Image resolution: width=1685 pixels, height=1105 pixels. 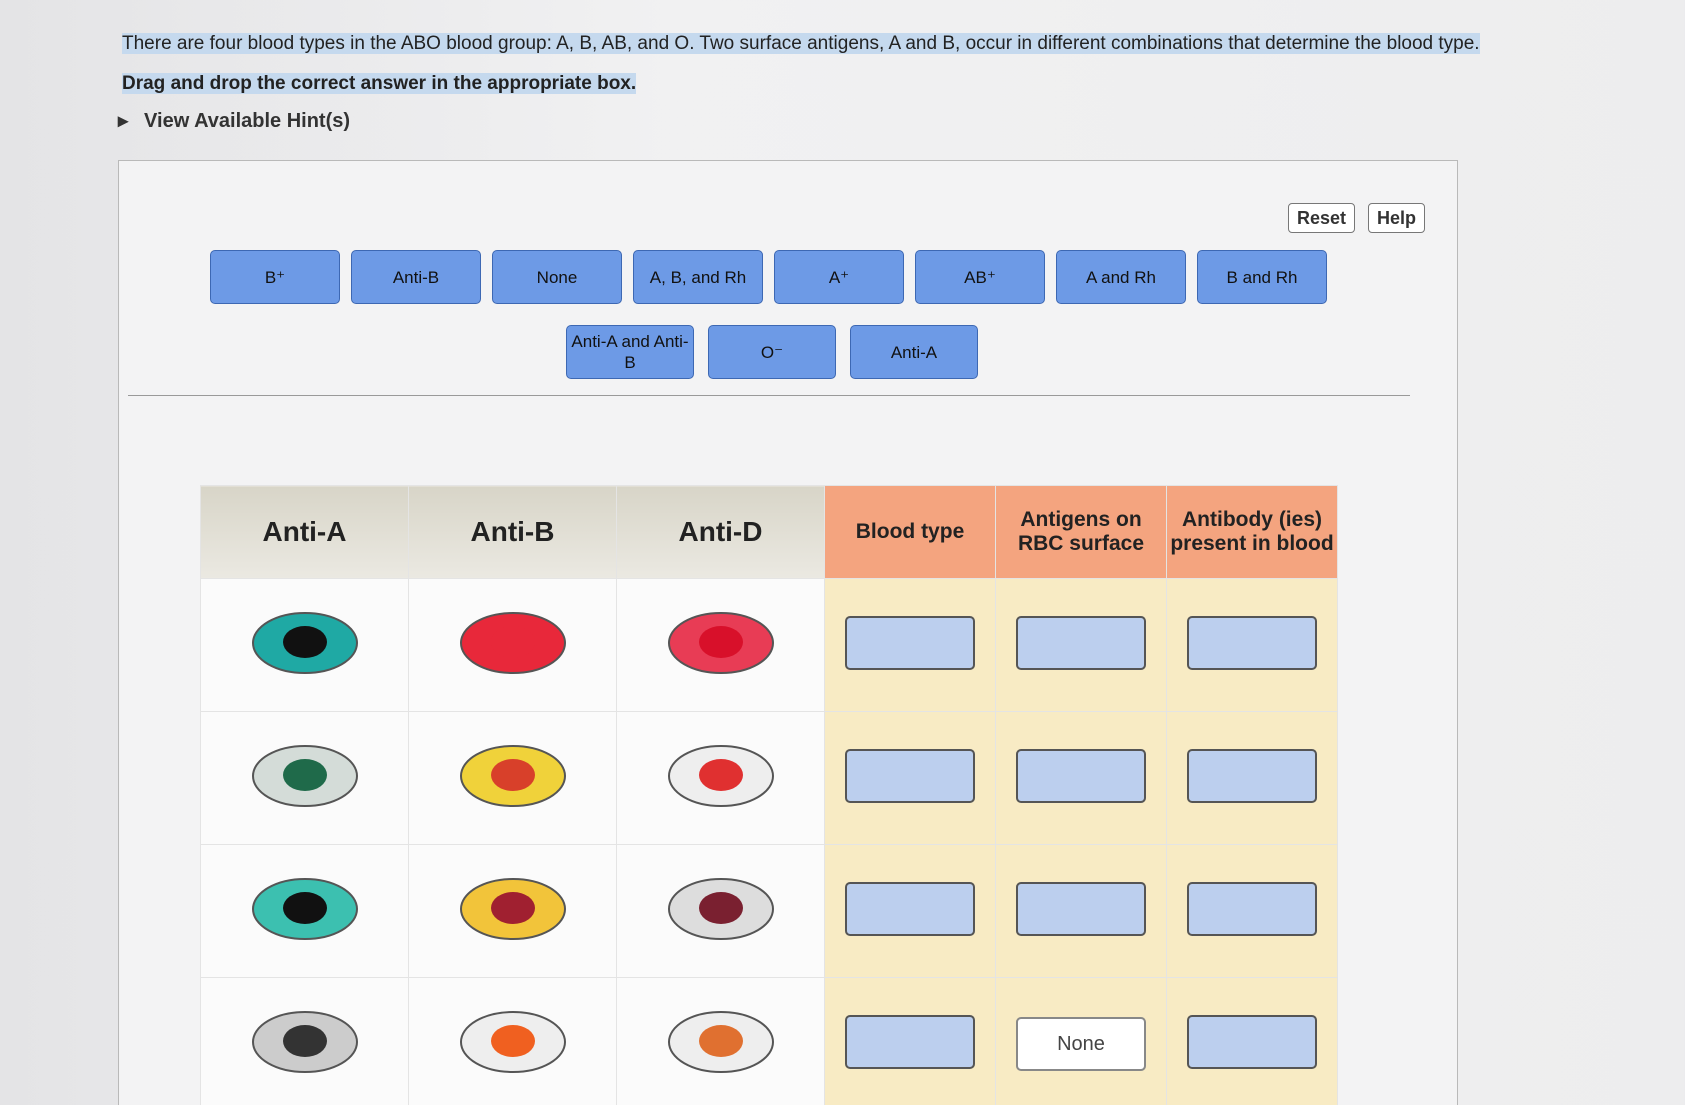 What do you see at coordinates (557, 277) in the screenshot?
I see `answer-choice: None` at bounding box center [557, 277].